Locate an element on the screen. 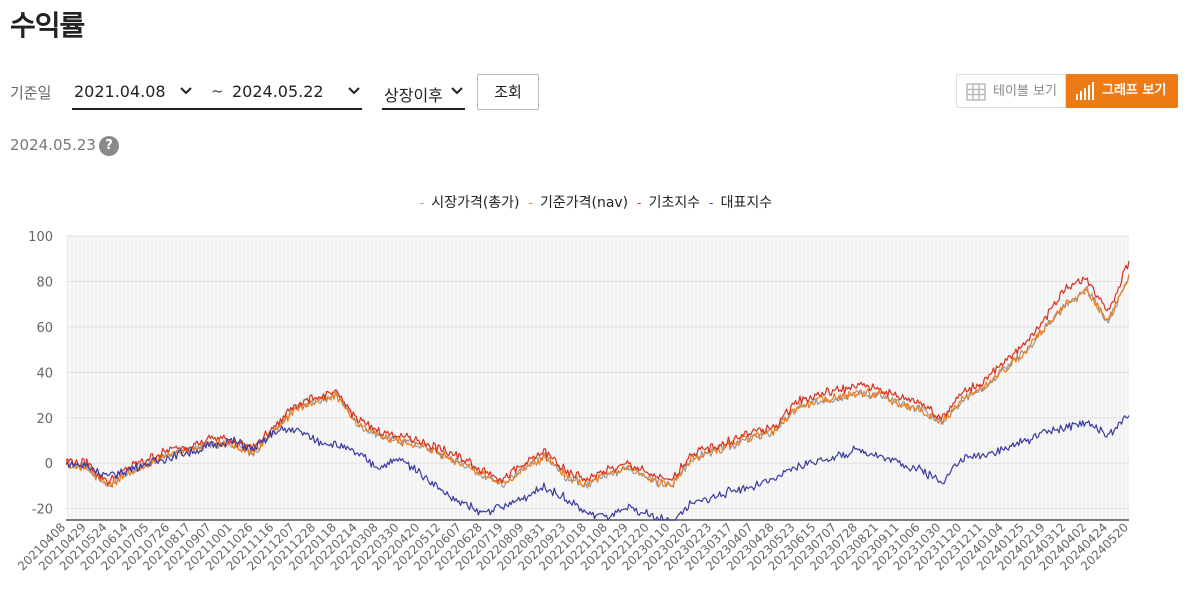 This screenshot has width=1189, height=591. chart-legend: - 시장가격(총가) - 기준가격(nav) - 기초지수 - 대표지수 is located at coordinates (594, 202).